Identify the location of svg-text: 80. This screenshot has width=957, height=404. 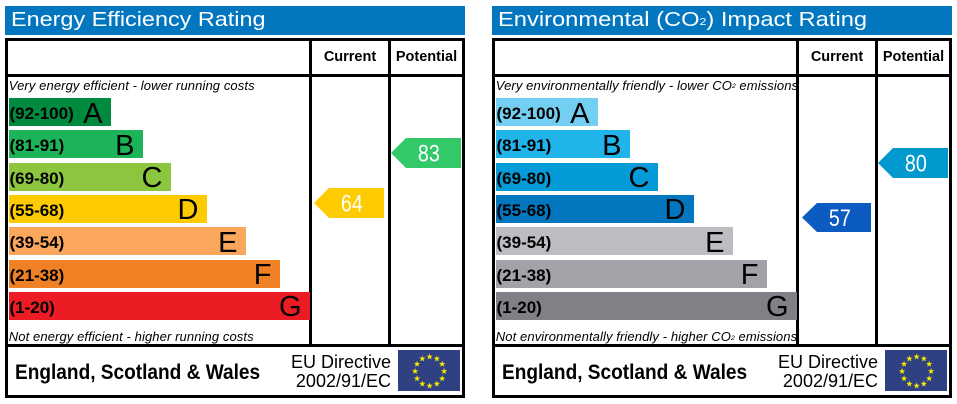
(915, 163).